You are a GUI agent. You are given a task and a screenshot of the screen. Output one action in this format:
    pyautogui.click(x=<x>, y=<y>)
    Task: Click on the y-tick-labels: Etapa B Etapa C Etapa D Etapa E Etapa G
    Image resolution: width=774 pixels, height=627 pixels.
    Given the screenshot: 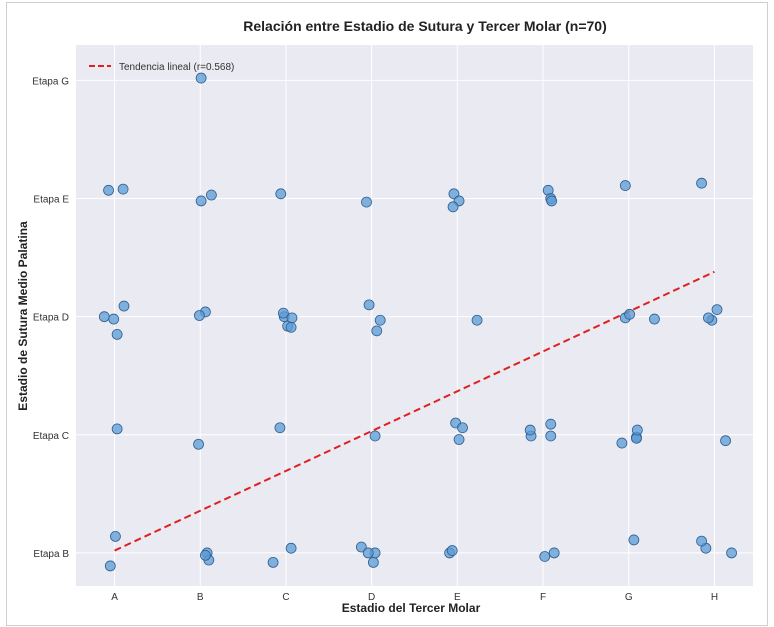 What is the action you would take?
    pyautogui.click(x=50, y=317)
    